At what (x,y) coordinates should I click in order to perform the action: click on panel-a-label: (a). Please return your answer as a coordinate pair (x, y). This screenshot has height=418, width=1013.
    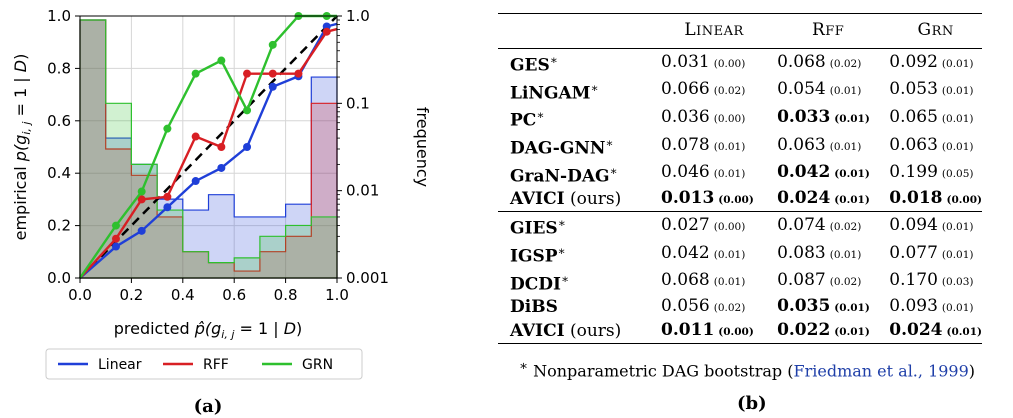
    Looking at the image, I should click on (208, 406).